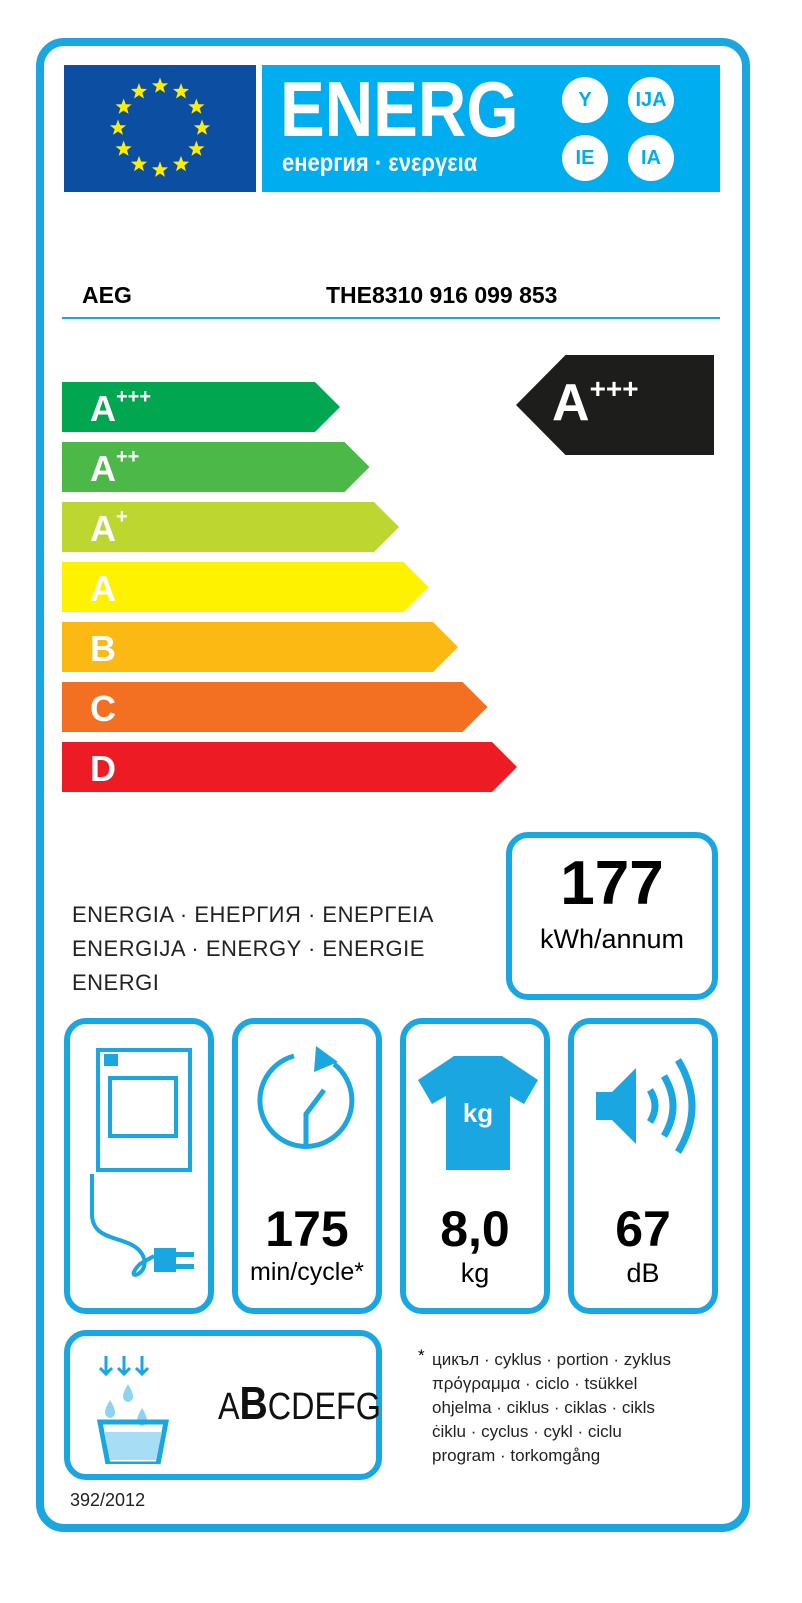  Describe the element at coordinates (421, 1355) in the screenshot. I see `footnote-asterisk: *` at that location.